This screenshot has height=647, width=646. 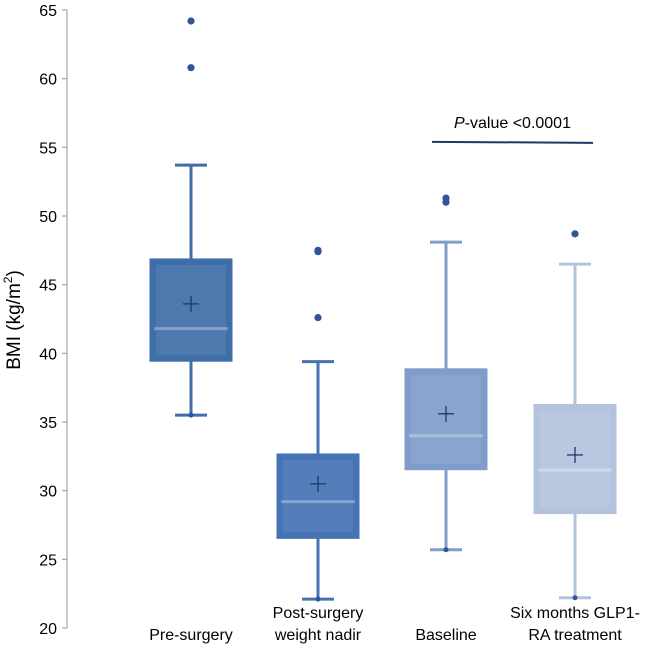 I want to click on category-label: Post-surgery weight nadir, so click(x=318, y=624).